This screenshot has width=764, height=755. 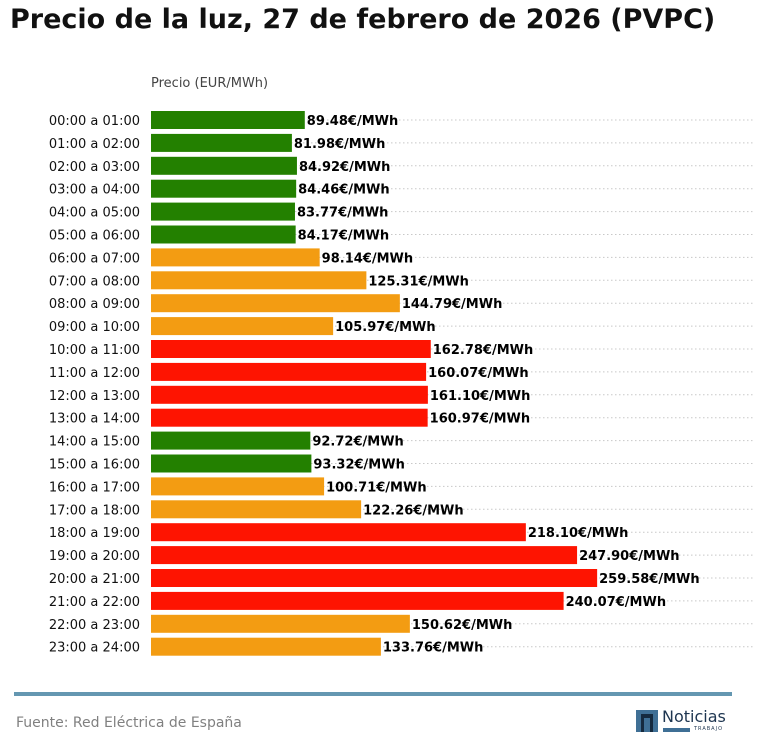 I want to click on logo-mark-icon, so click(x=647, y=721).